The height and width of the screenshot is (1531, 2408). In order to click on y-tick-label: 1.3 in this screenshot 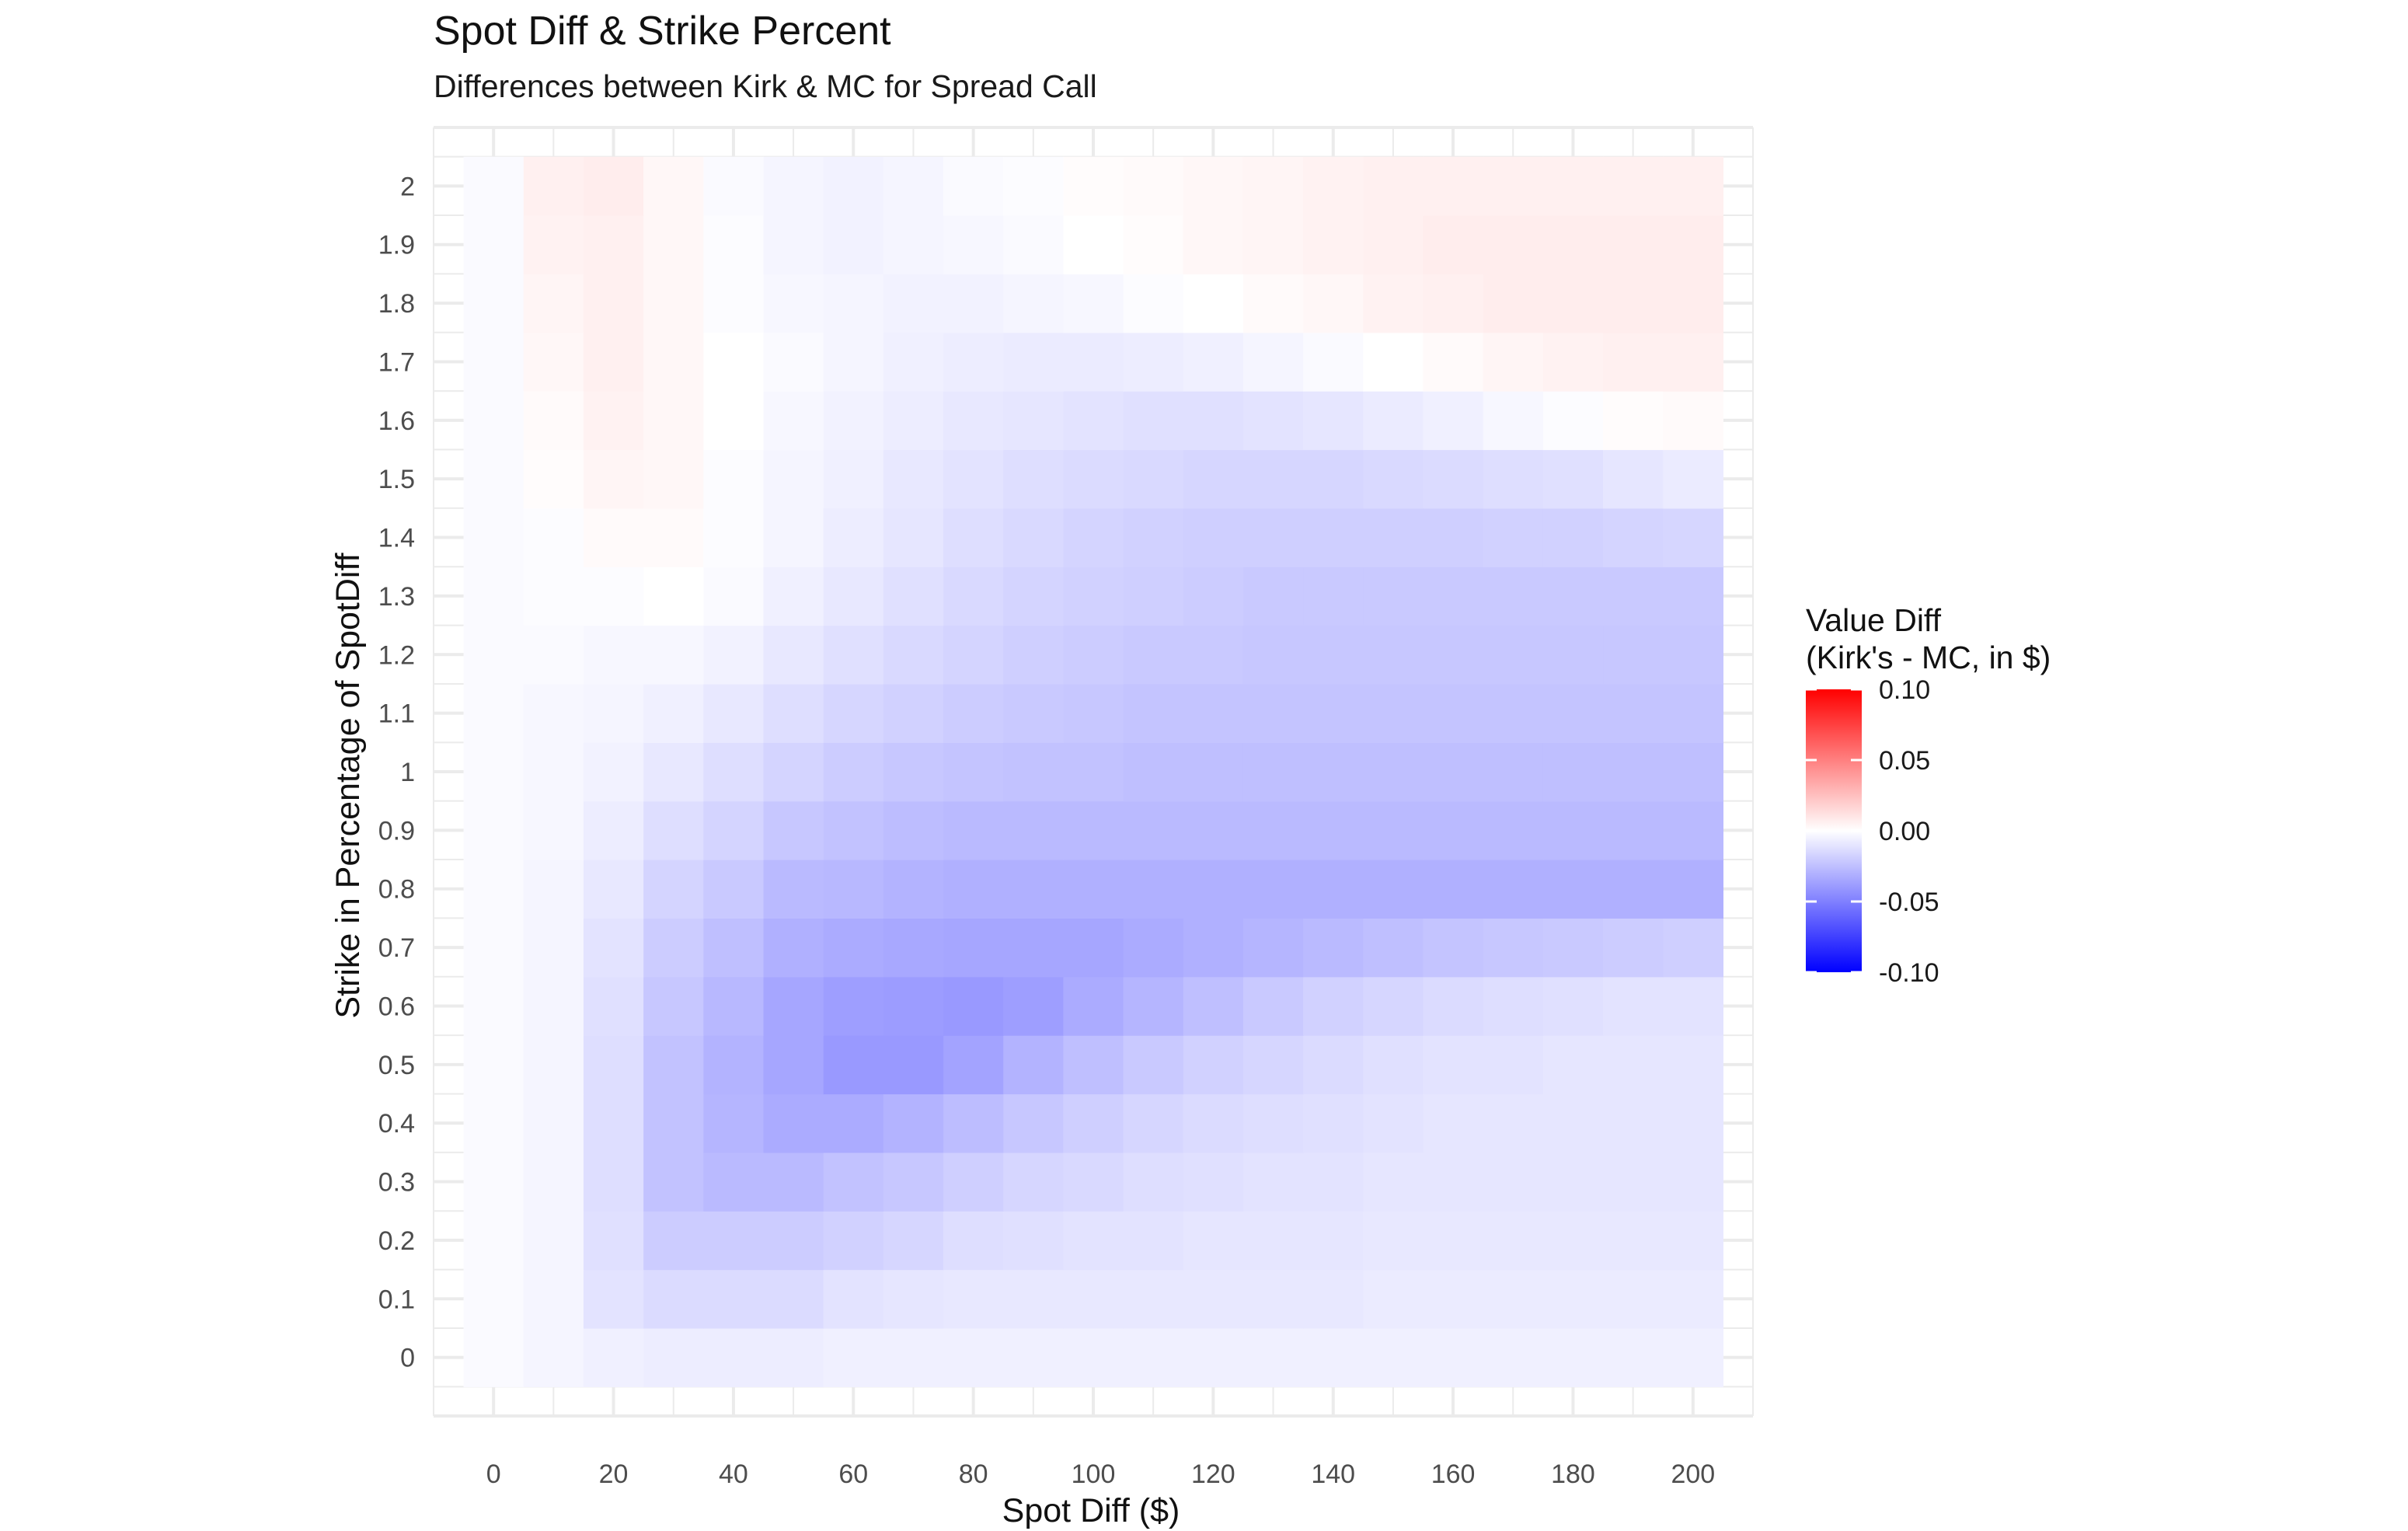, I will do `click(396, 597)`.